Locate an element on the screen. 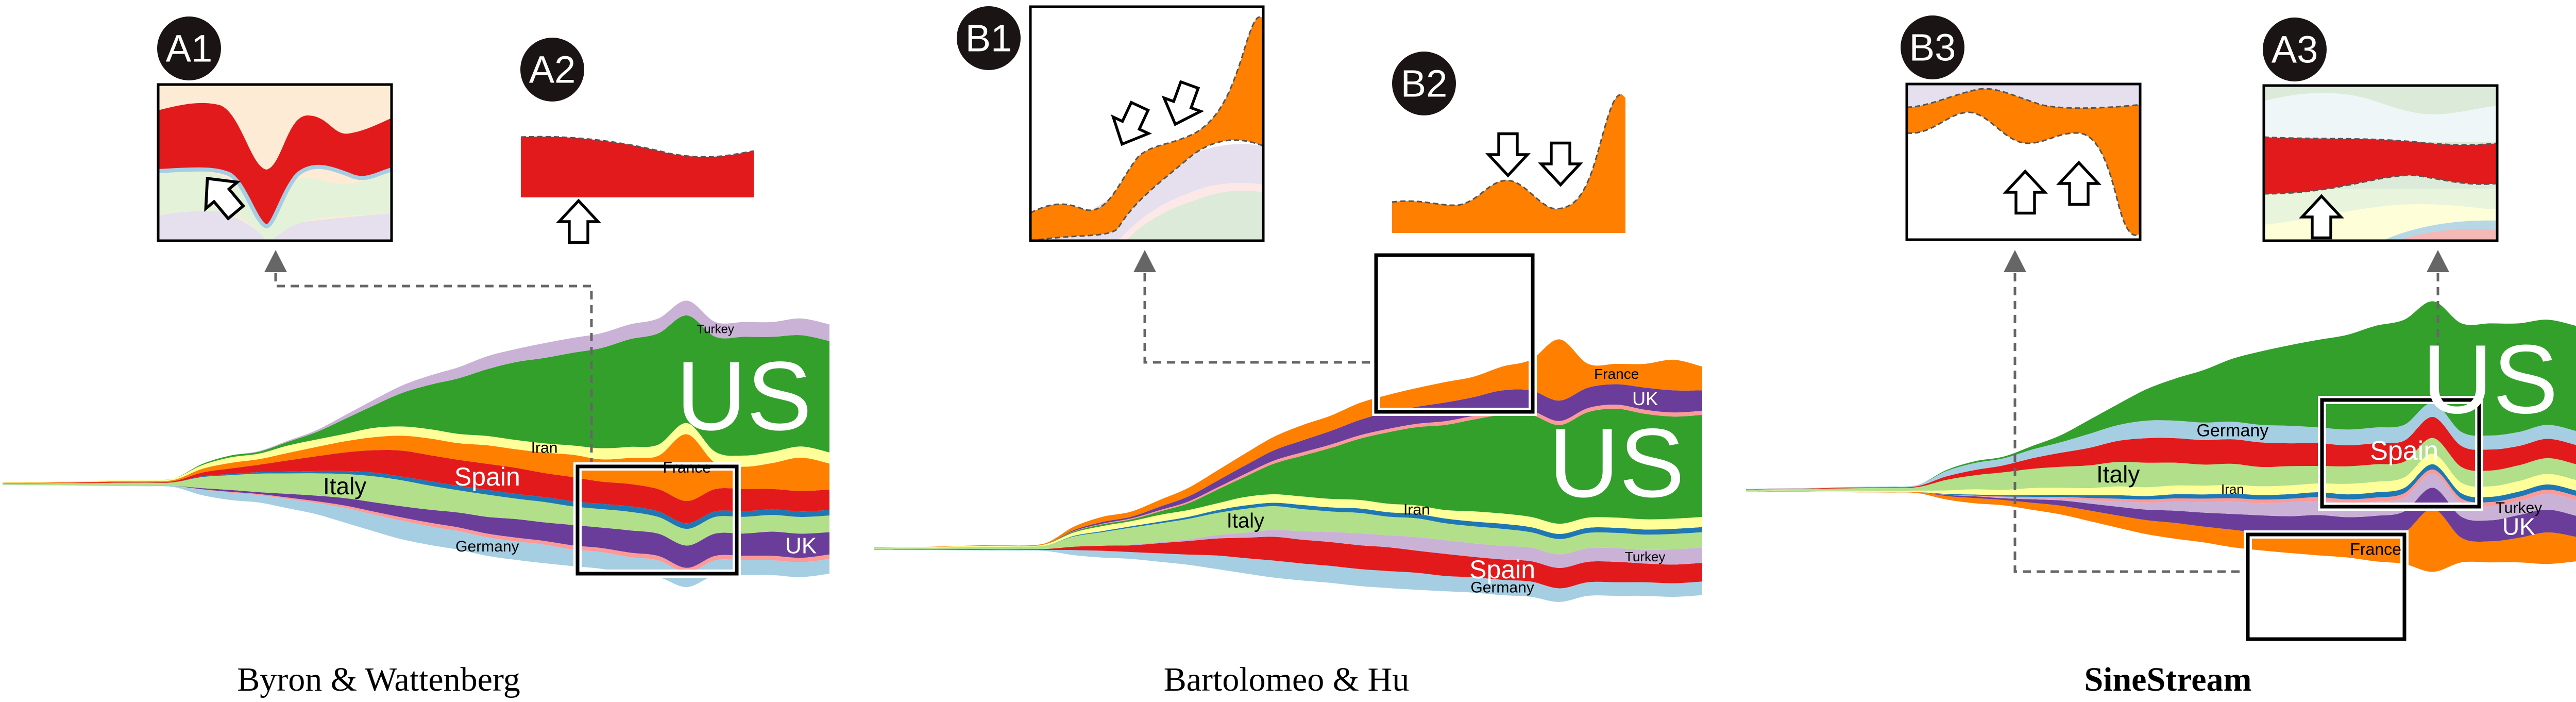 The height and width of the screenshot is (702, 2576). badge-b1: B1 is located at coordinates (989, 38).